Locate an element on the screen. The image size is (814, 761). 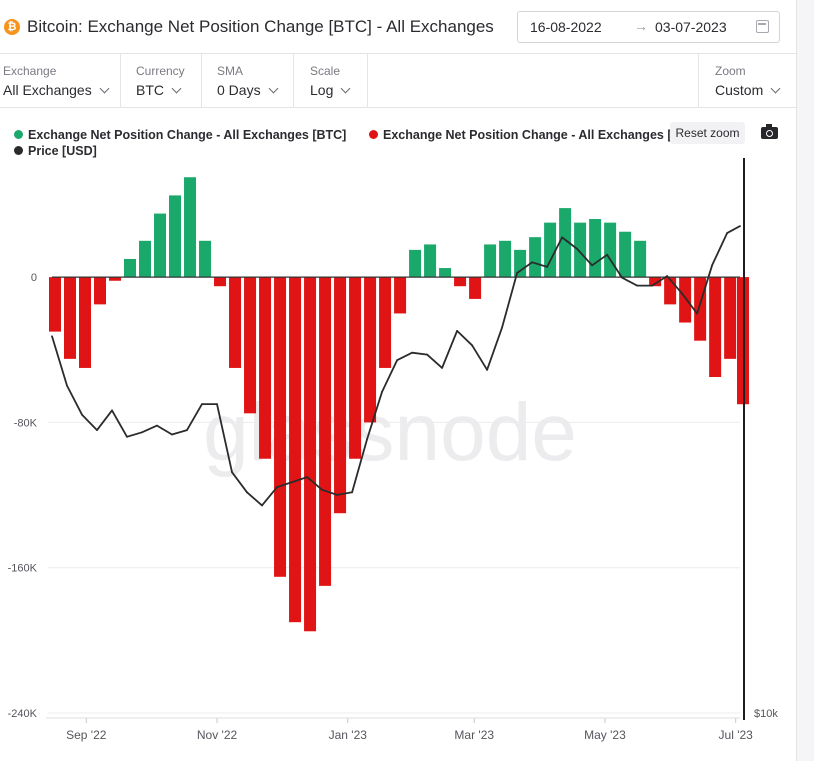
zoom-label: Zoom is located at coordinates (730, 71).